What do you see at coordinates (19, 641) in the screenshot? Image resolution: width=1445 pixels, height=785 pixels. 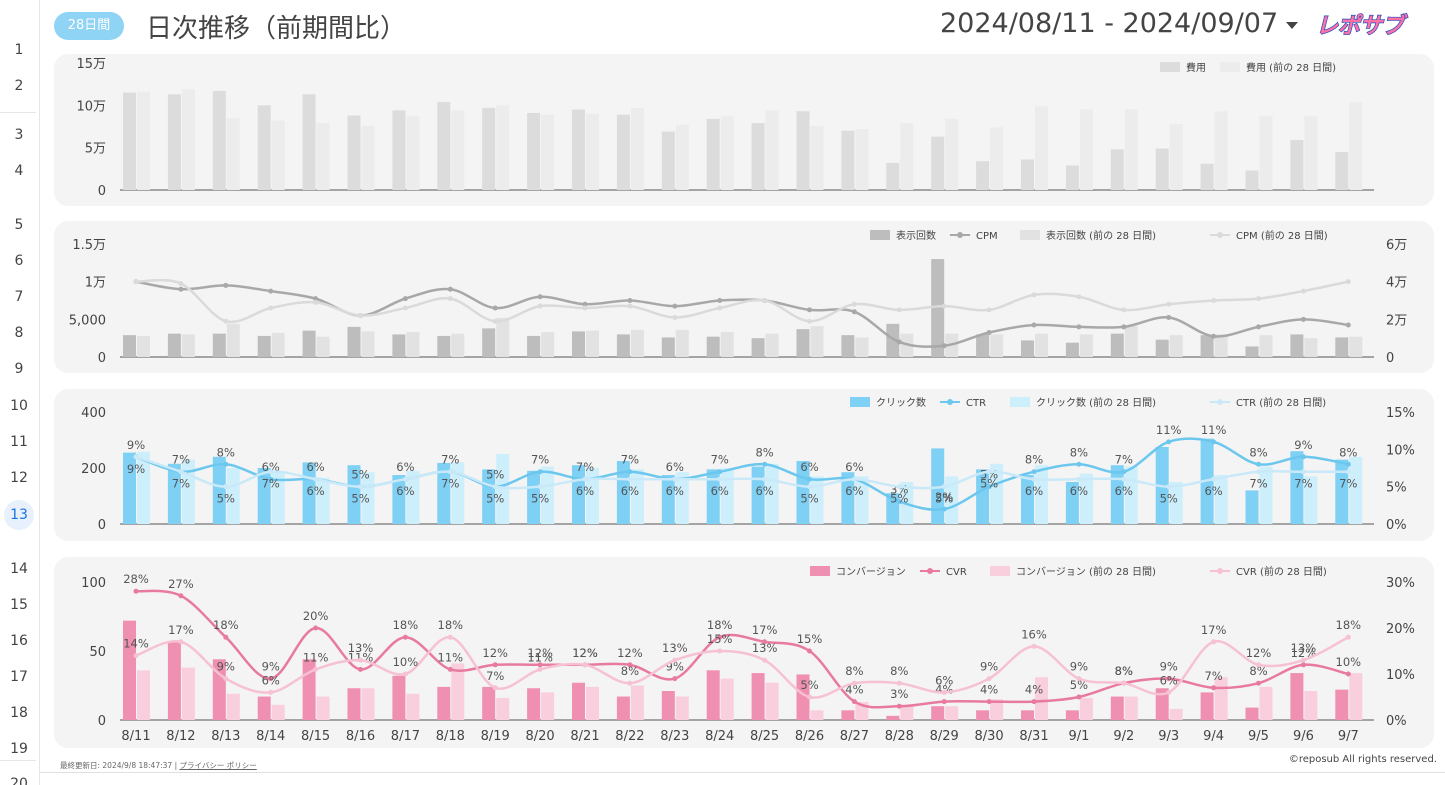 I see `row-number: 16` at bounding box center [19, 641].